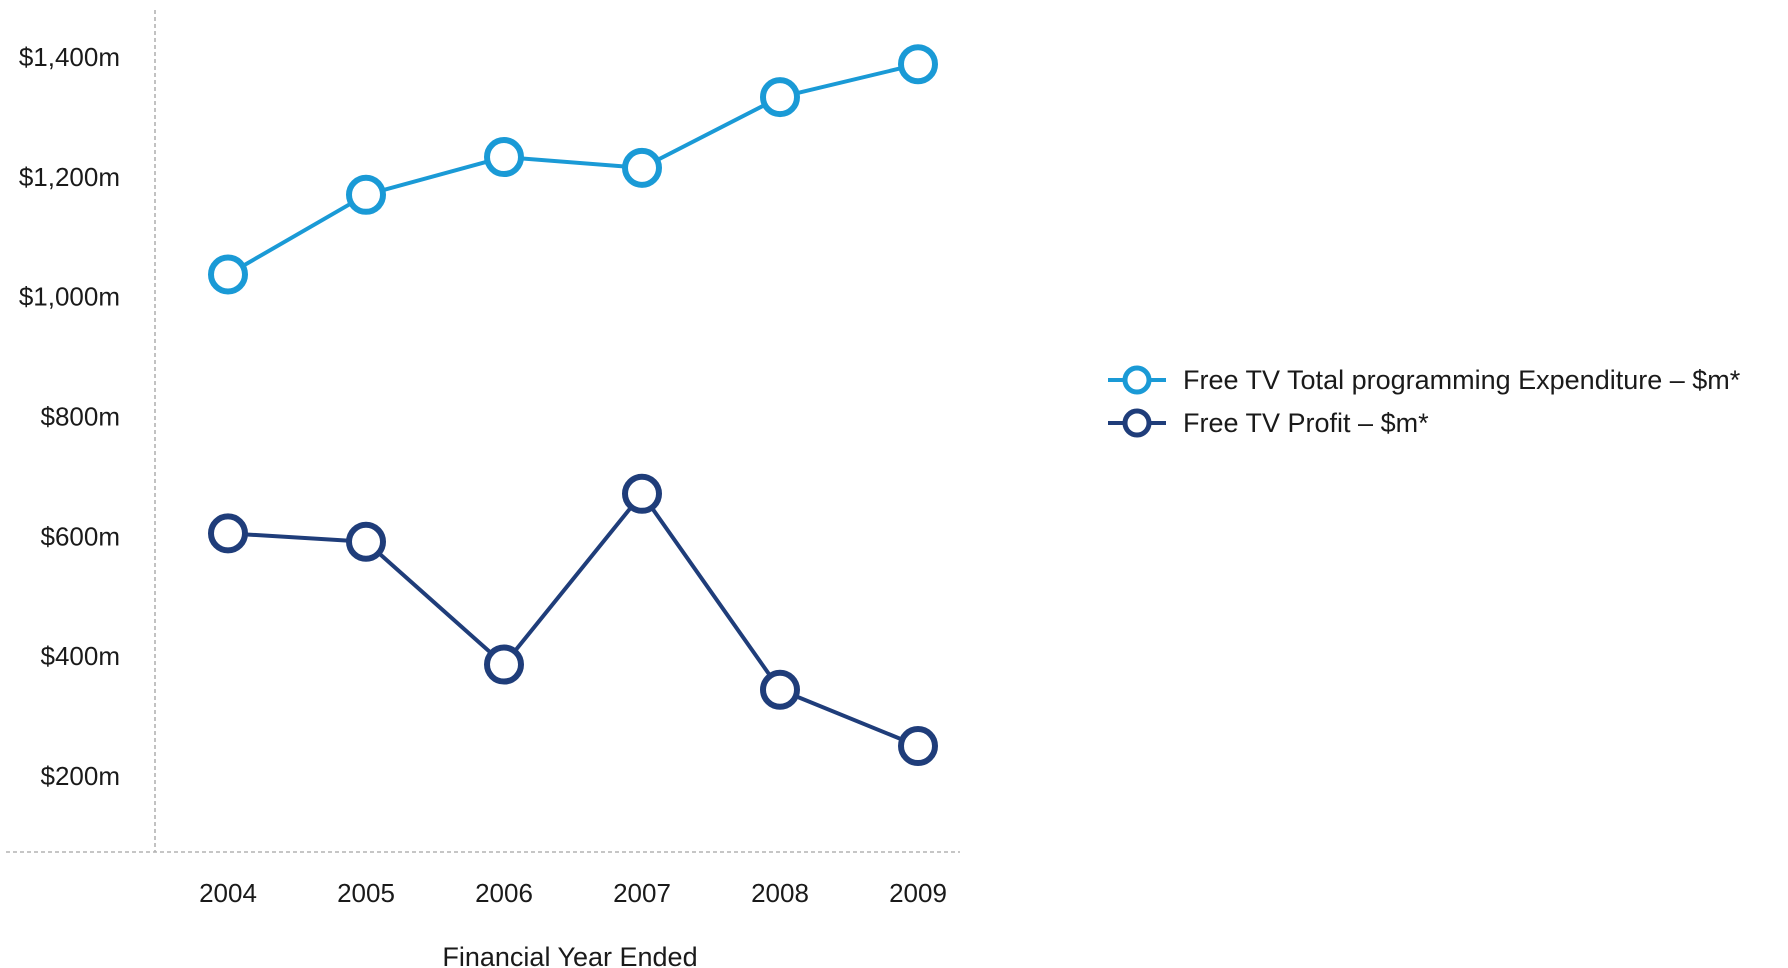 The height and width of the screenshot is (968, 1788). I want to click on y-tick-label: $200m, so click(81, 776).